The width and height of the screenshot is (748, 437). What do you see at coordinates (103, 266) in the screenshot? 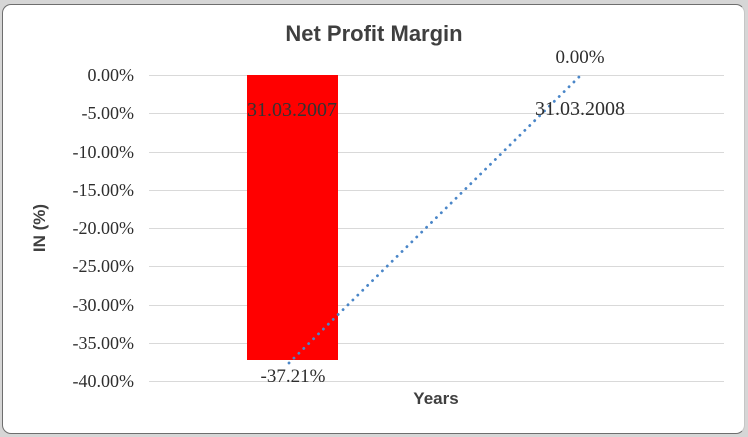
I see `y-tick-label: -25.00%` at bounding box center [103, 266].